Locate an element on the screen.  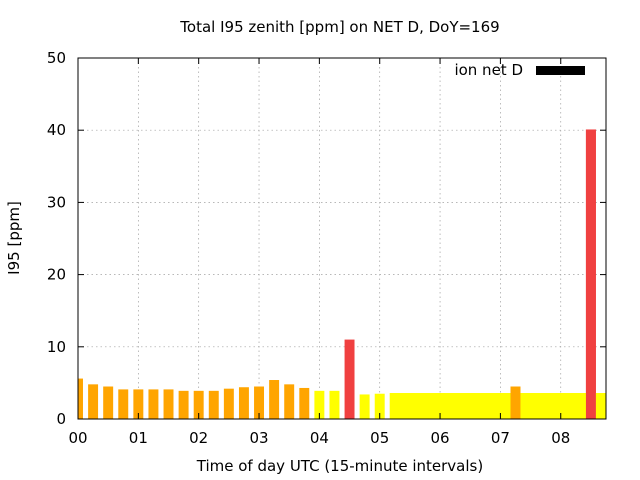
chart-title: Total I95 zenith [ppm] on NET D, DoY=169 is located at coordinates (339, 27).